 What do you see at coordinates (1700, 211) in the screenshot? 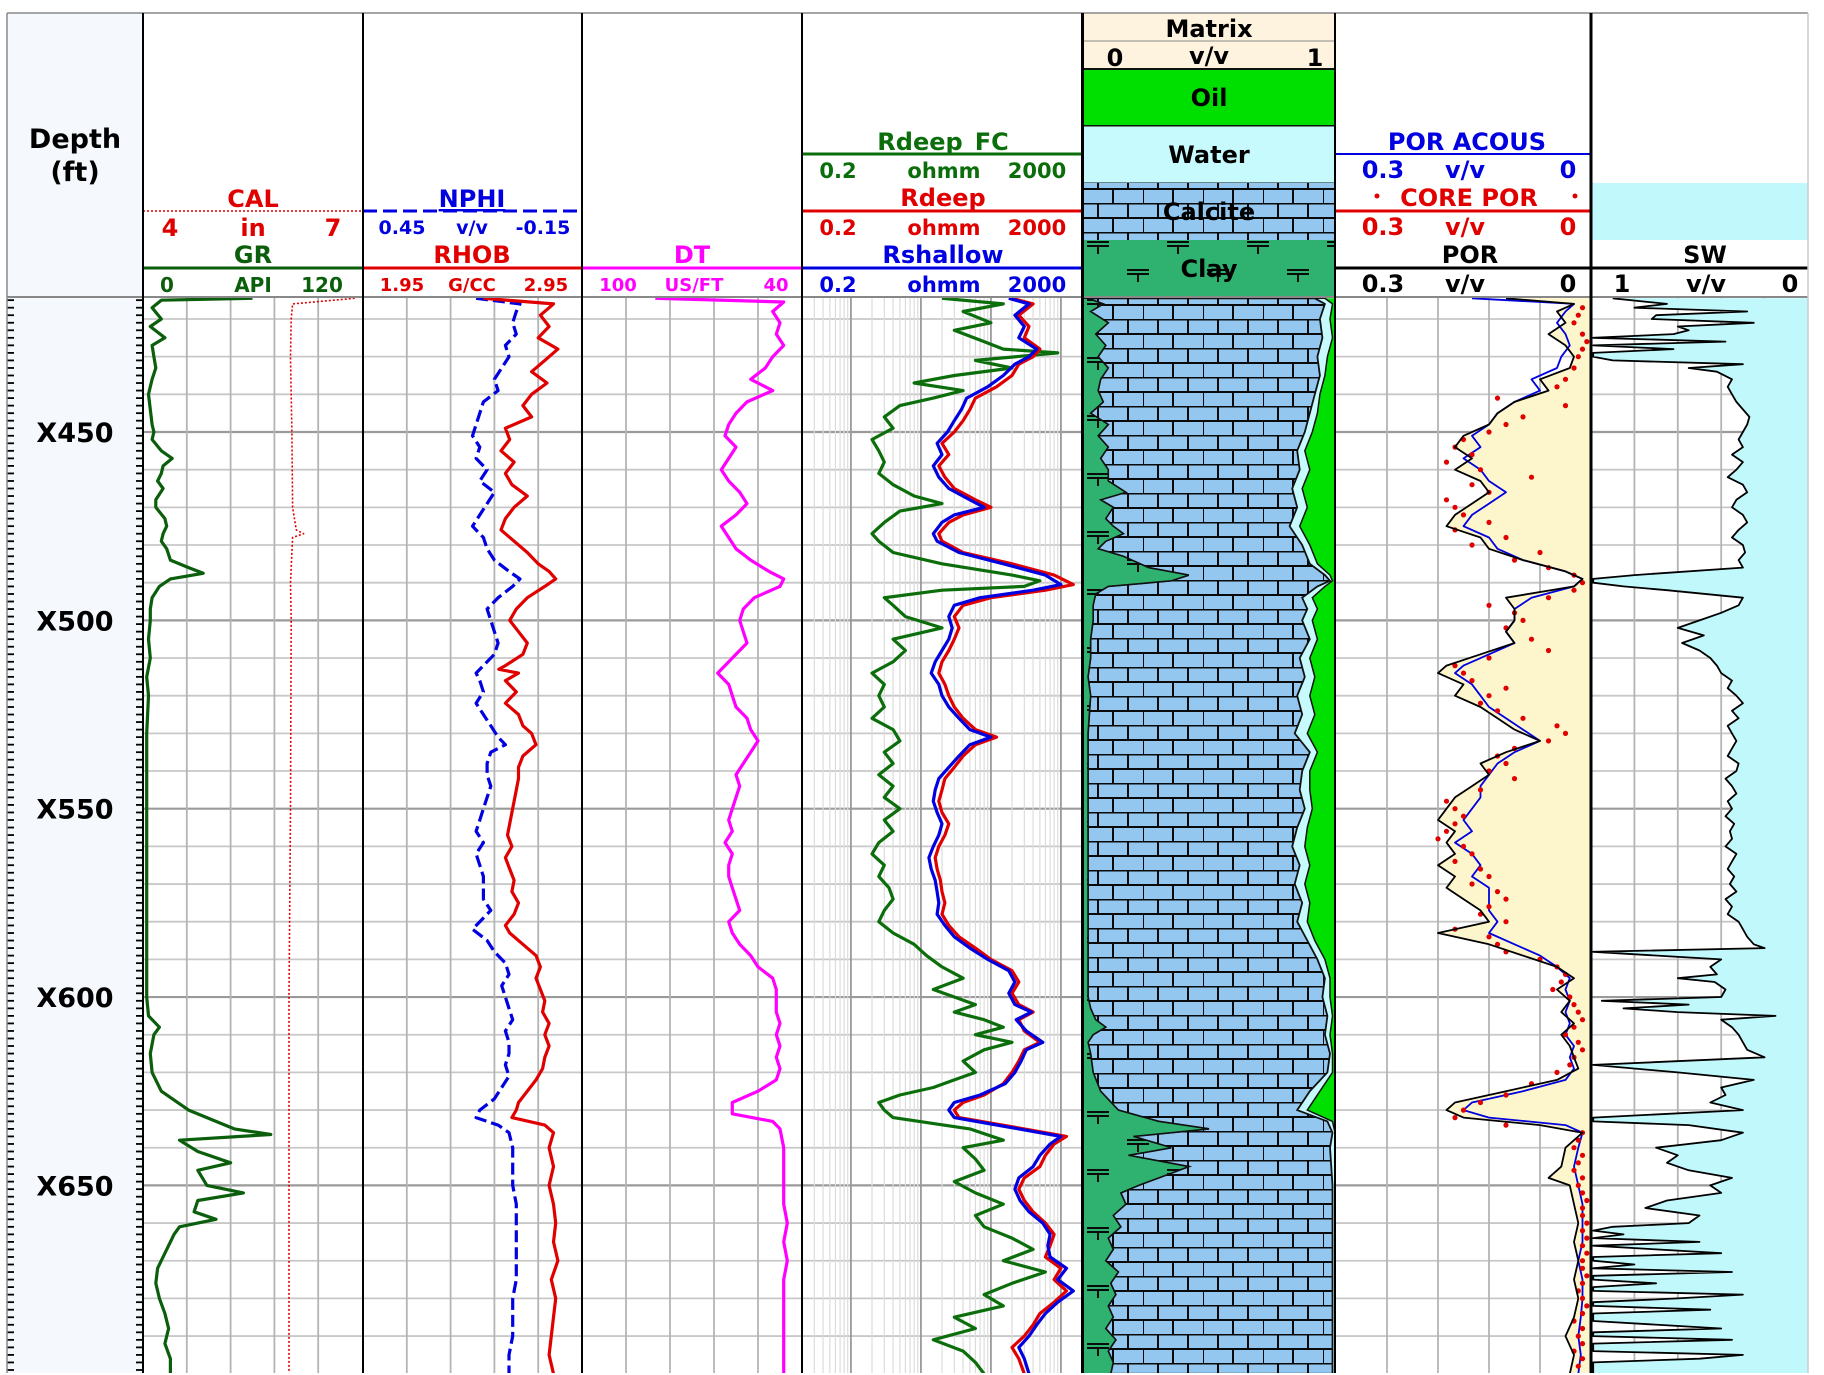
I see `sw-legend-fill` at bounding box center [1700, 211].